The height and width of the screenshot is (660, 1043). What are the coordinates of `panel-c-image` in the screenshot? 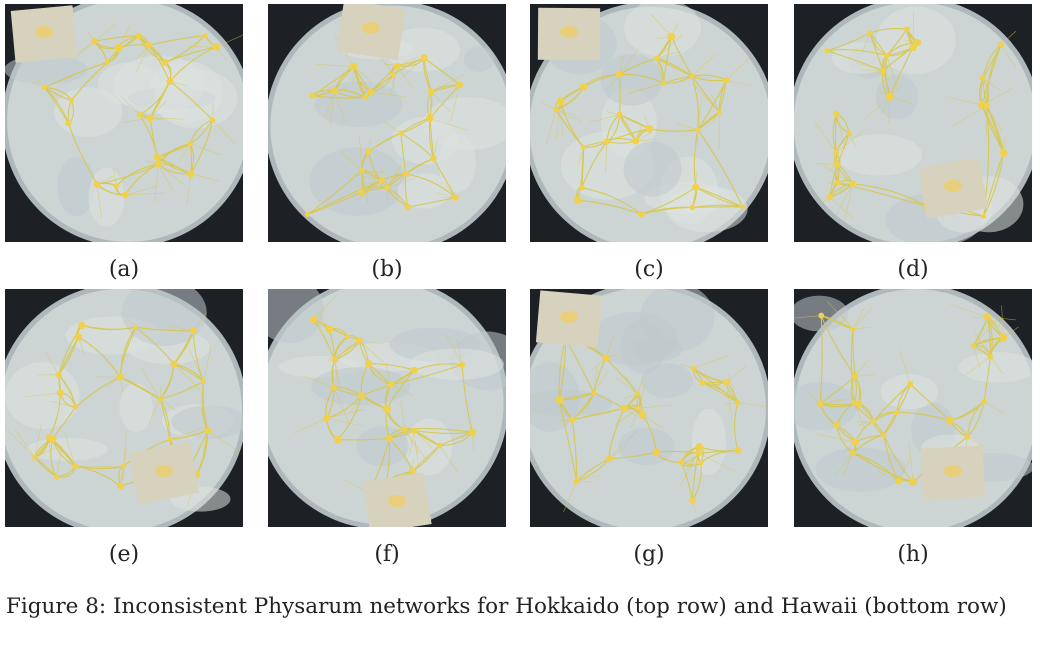 It's located at (649, 123).